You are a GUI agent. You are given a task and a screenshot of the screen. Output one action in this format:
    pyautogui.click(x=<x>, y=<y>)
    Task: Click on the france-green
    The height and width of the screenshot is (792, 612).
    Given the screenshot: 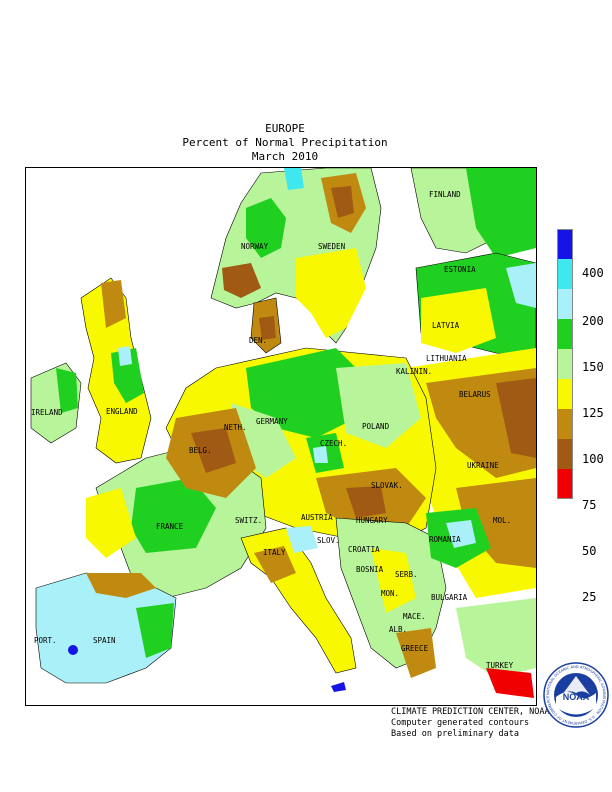 What is the action you would take?
    pyautogui.click(x=173, y=515)
    